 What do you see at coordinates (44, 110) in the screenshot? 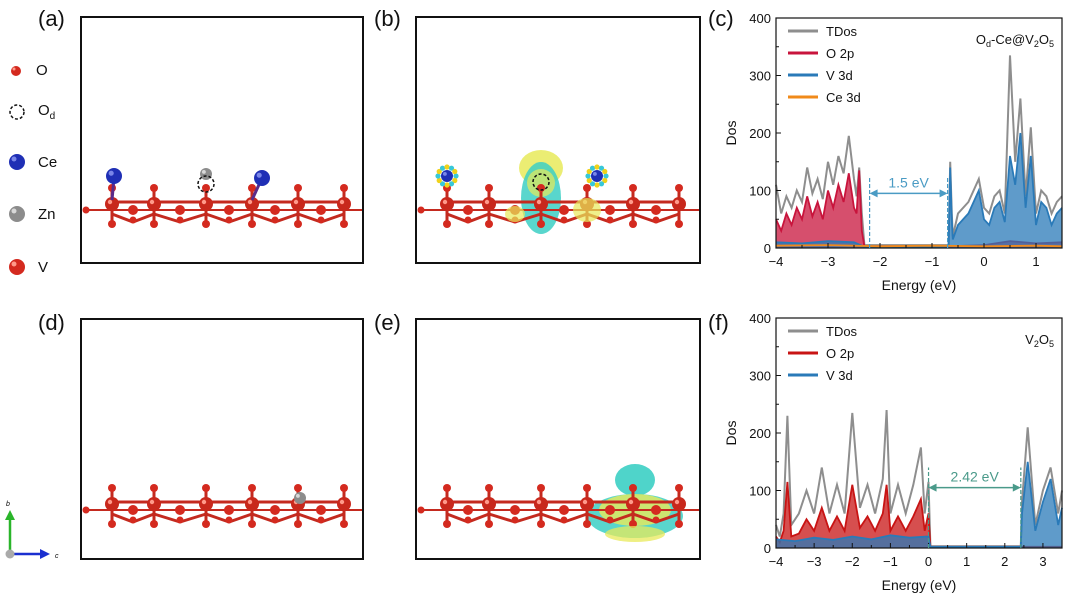
I see `atom-legend-od-label: O` at bounding box center [44, 110].